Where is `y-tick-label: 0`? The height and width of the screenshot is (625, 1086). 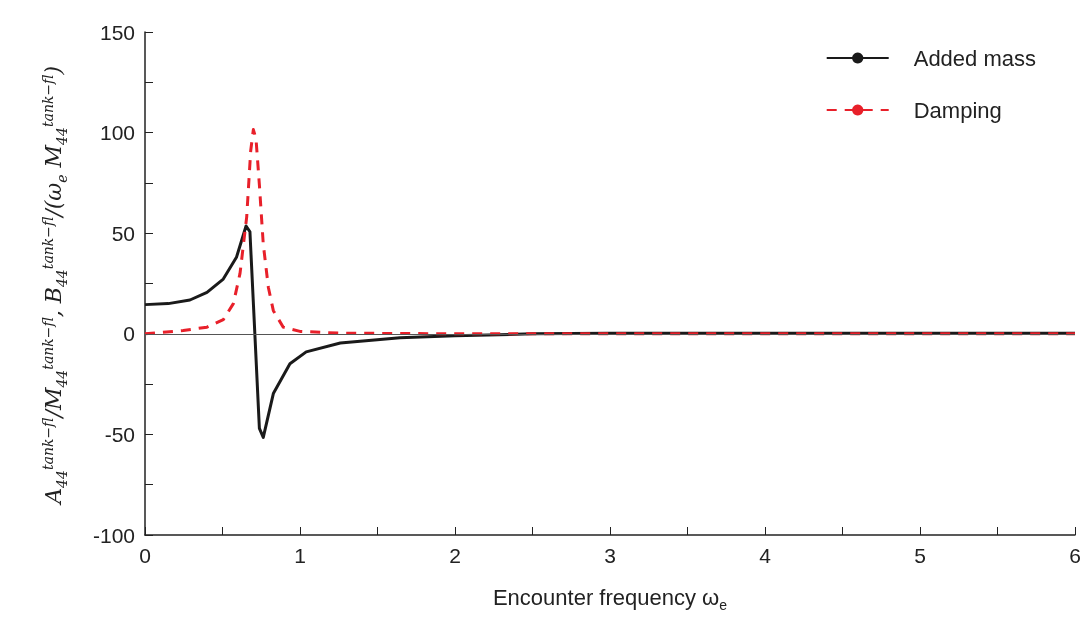 y-tick-label: 0 is located at coordinates (129, 334).